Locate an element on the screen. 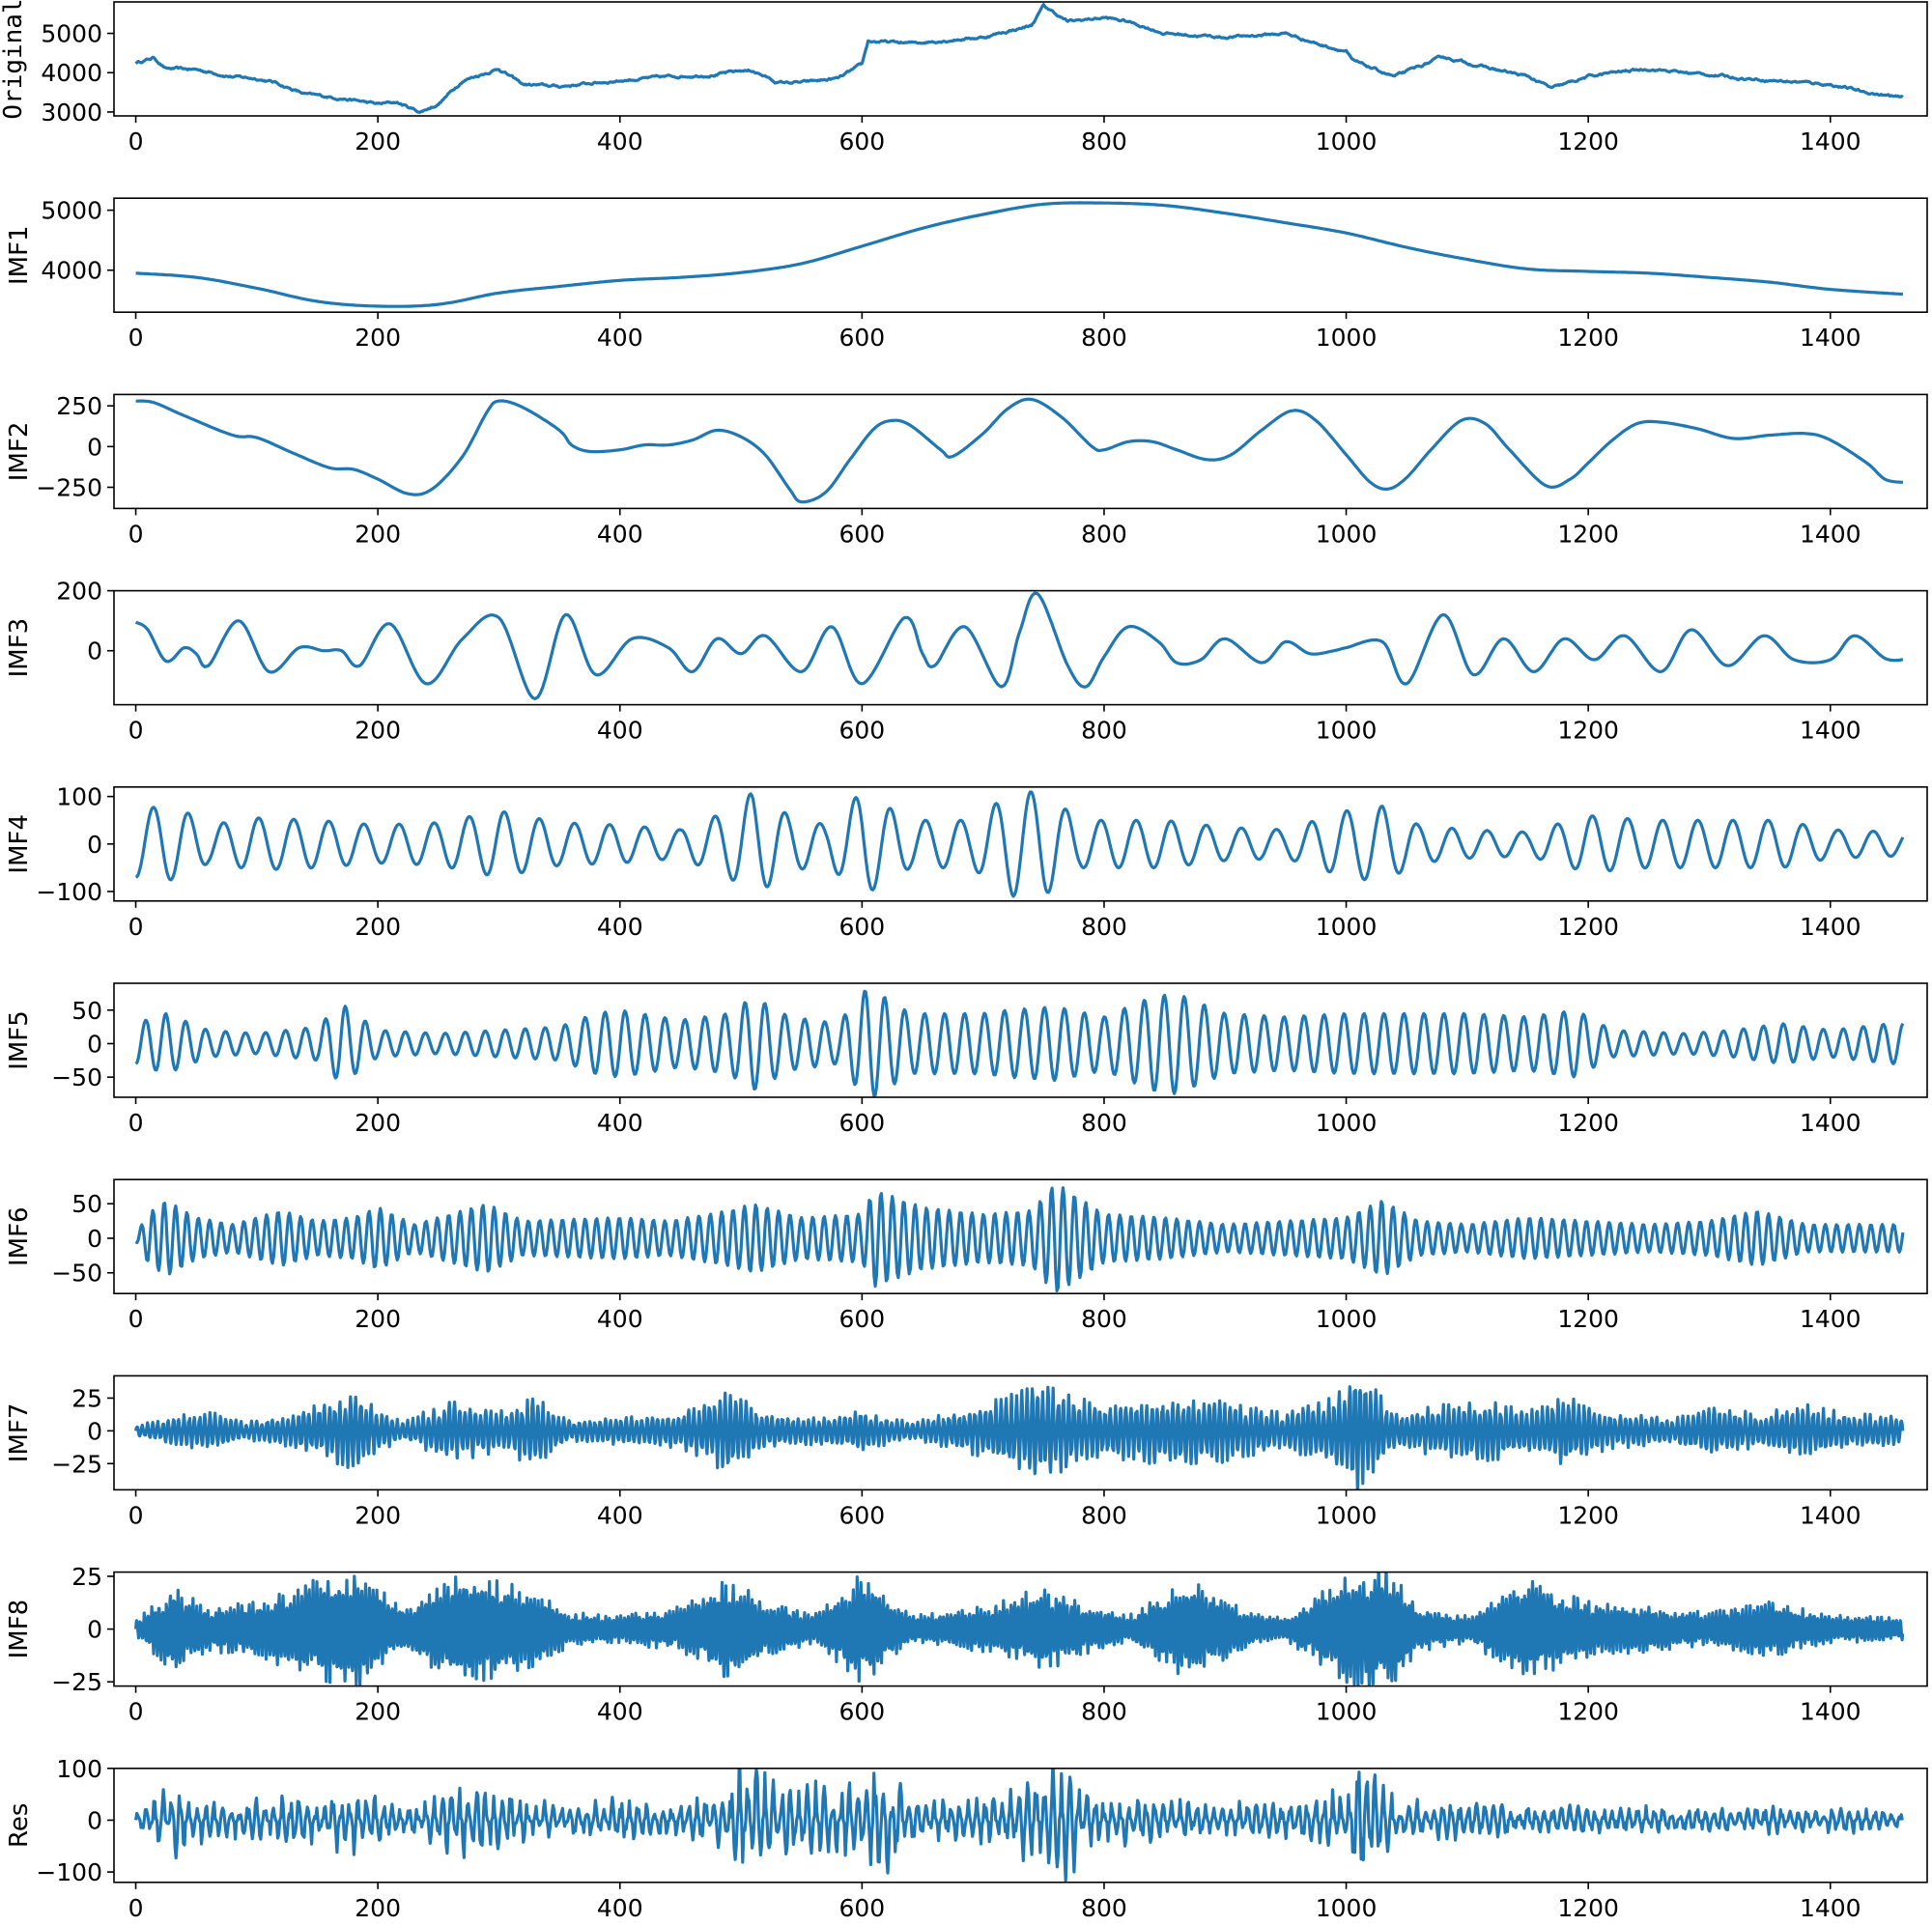 This screenshot has width=1932, height=1926. series-line-res is located at coordinates (1019, 1825).